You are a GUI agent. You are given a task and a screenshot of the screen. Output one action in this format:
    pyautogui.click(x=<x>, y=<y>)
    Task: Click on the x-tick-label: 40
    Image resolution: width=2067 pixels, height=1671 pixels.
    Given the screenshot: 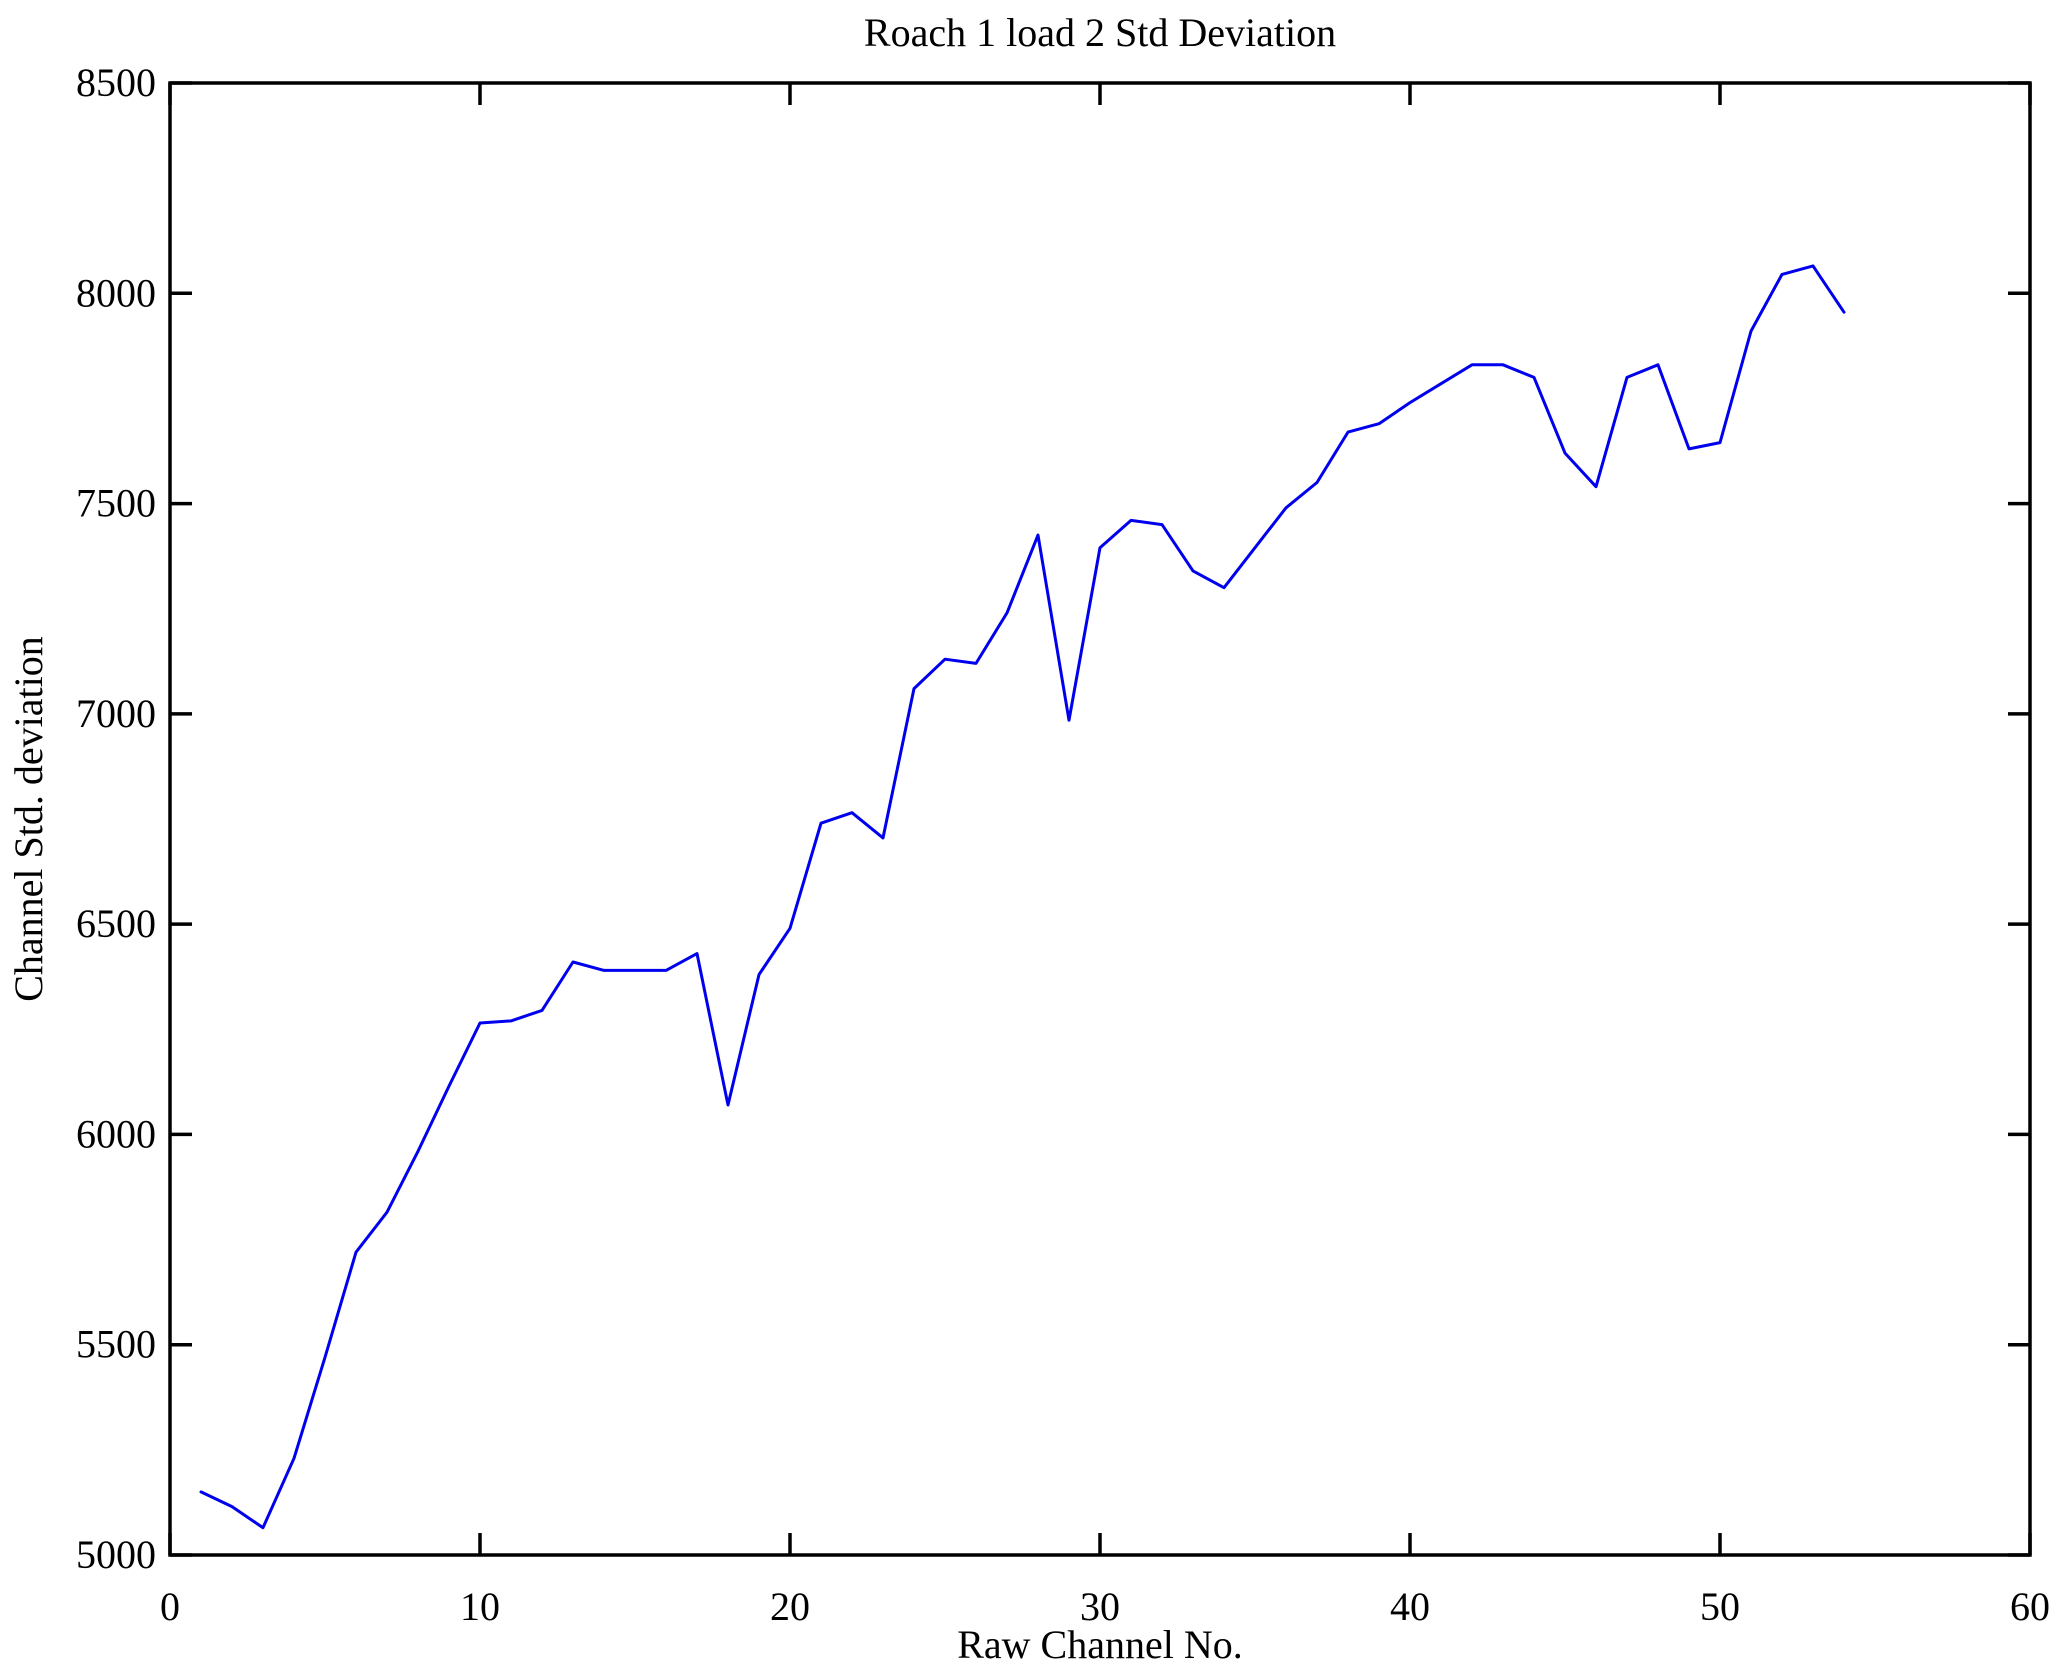 What is the action you would take?
    pyautogui.click(x=1410, y=1606)
    